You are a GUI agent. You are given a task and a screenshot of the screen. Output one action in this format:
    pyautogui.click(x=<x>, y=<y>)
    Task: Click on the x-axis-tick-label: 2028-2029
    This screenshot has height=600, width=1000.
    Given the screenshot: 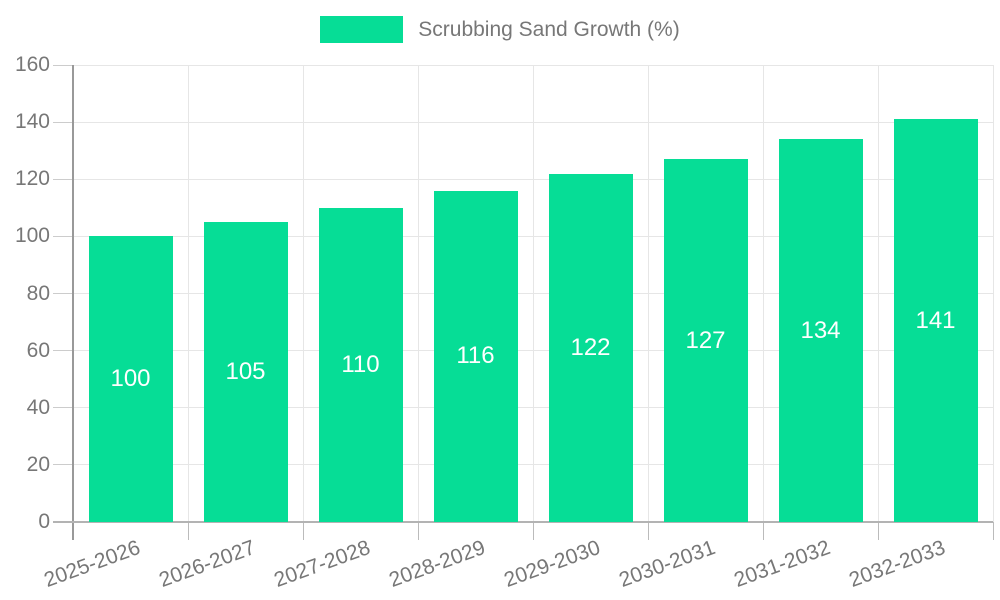 What is the action you would take?
    pyautogui.click(x=437, y=564)
    